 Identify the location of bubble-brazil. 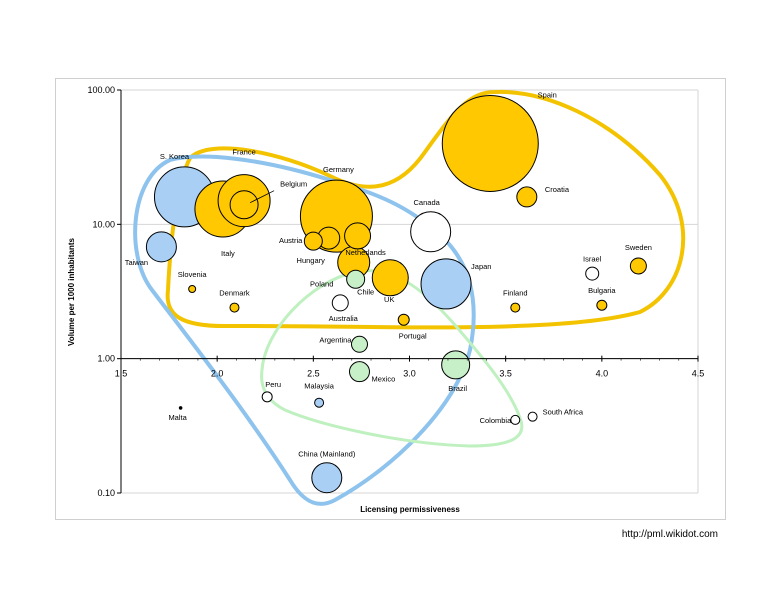
(456, 365).